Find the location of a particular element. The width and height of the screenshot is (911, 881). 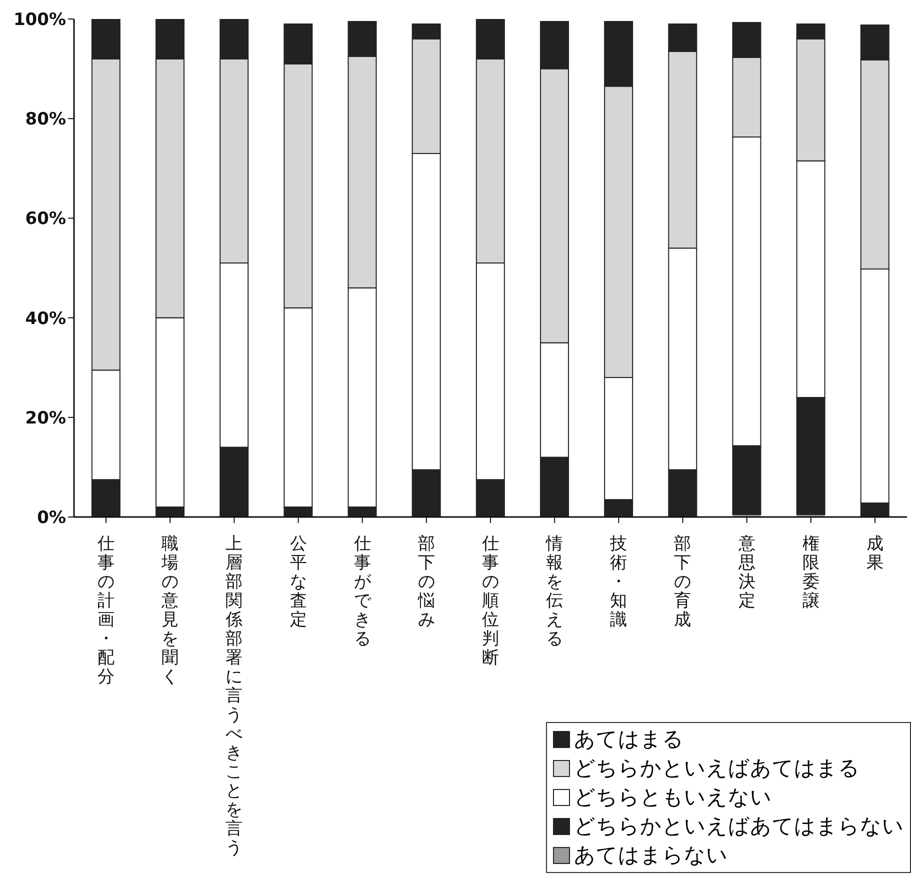

x-tick-label: 権限委譲 is located at coordinates (811, 572).